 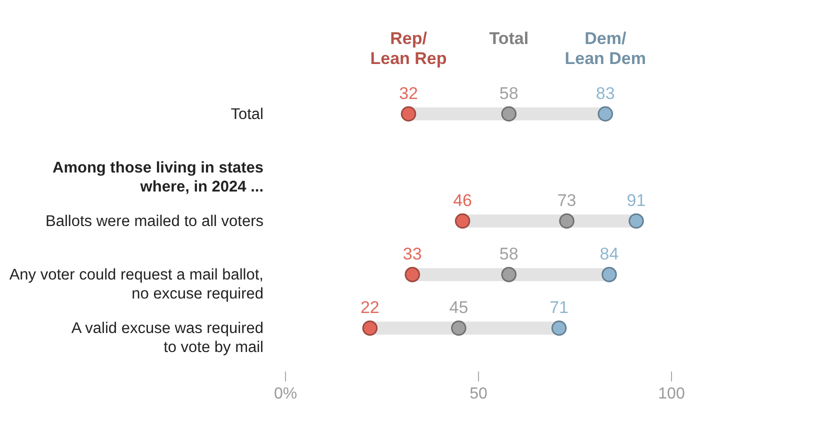 What do you see at coordinates (566, 200) in the screenshot?
I see `data-label: 73` at bounding box center [566, 200].